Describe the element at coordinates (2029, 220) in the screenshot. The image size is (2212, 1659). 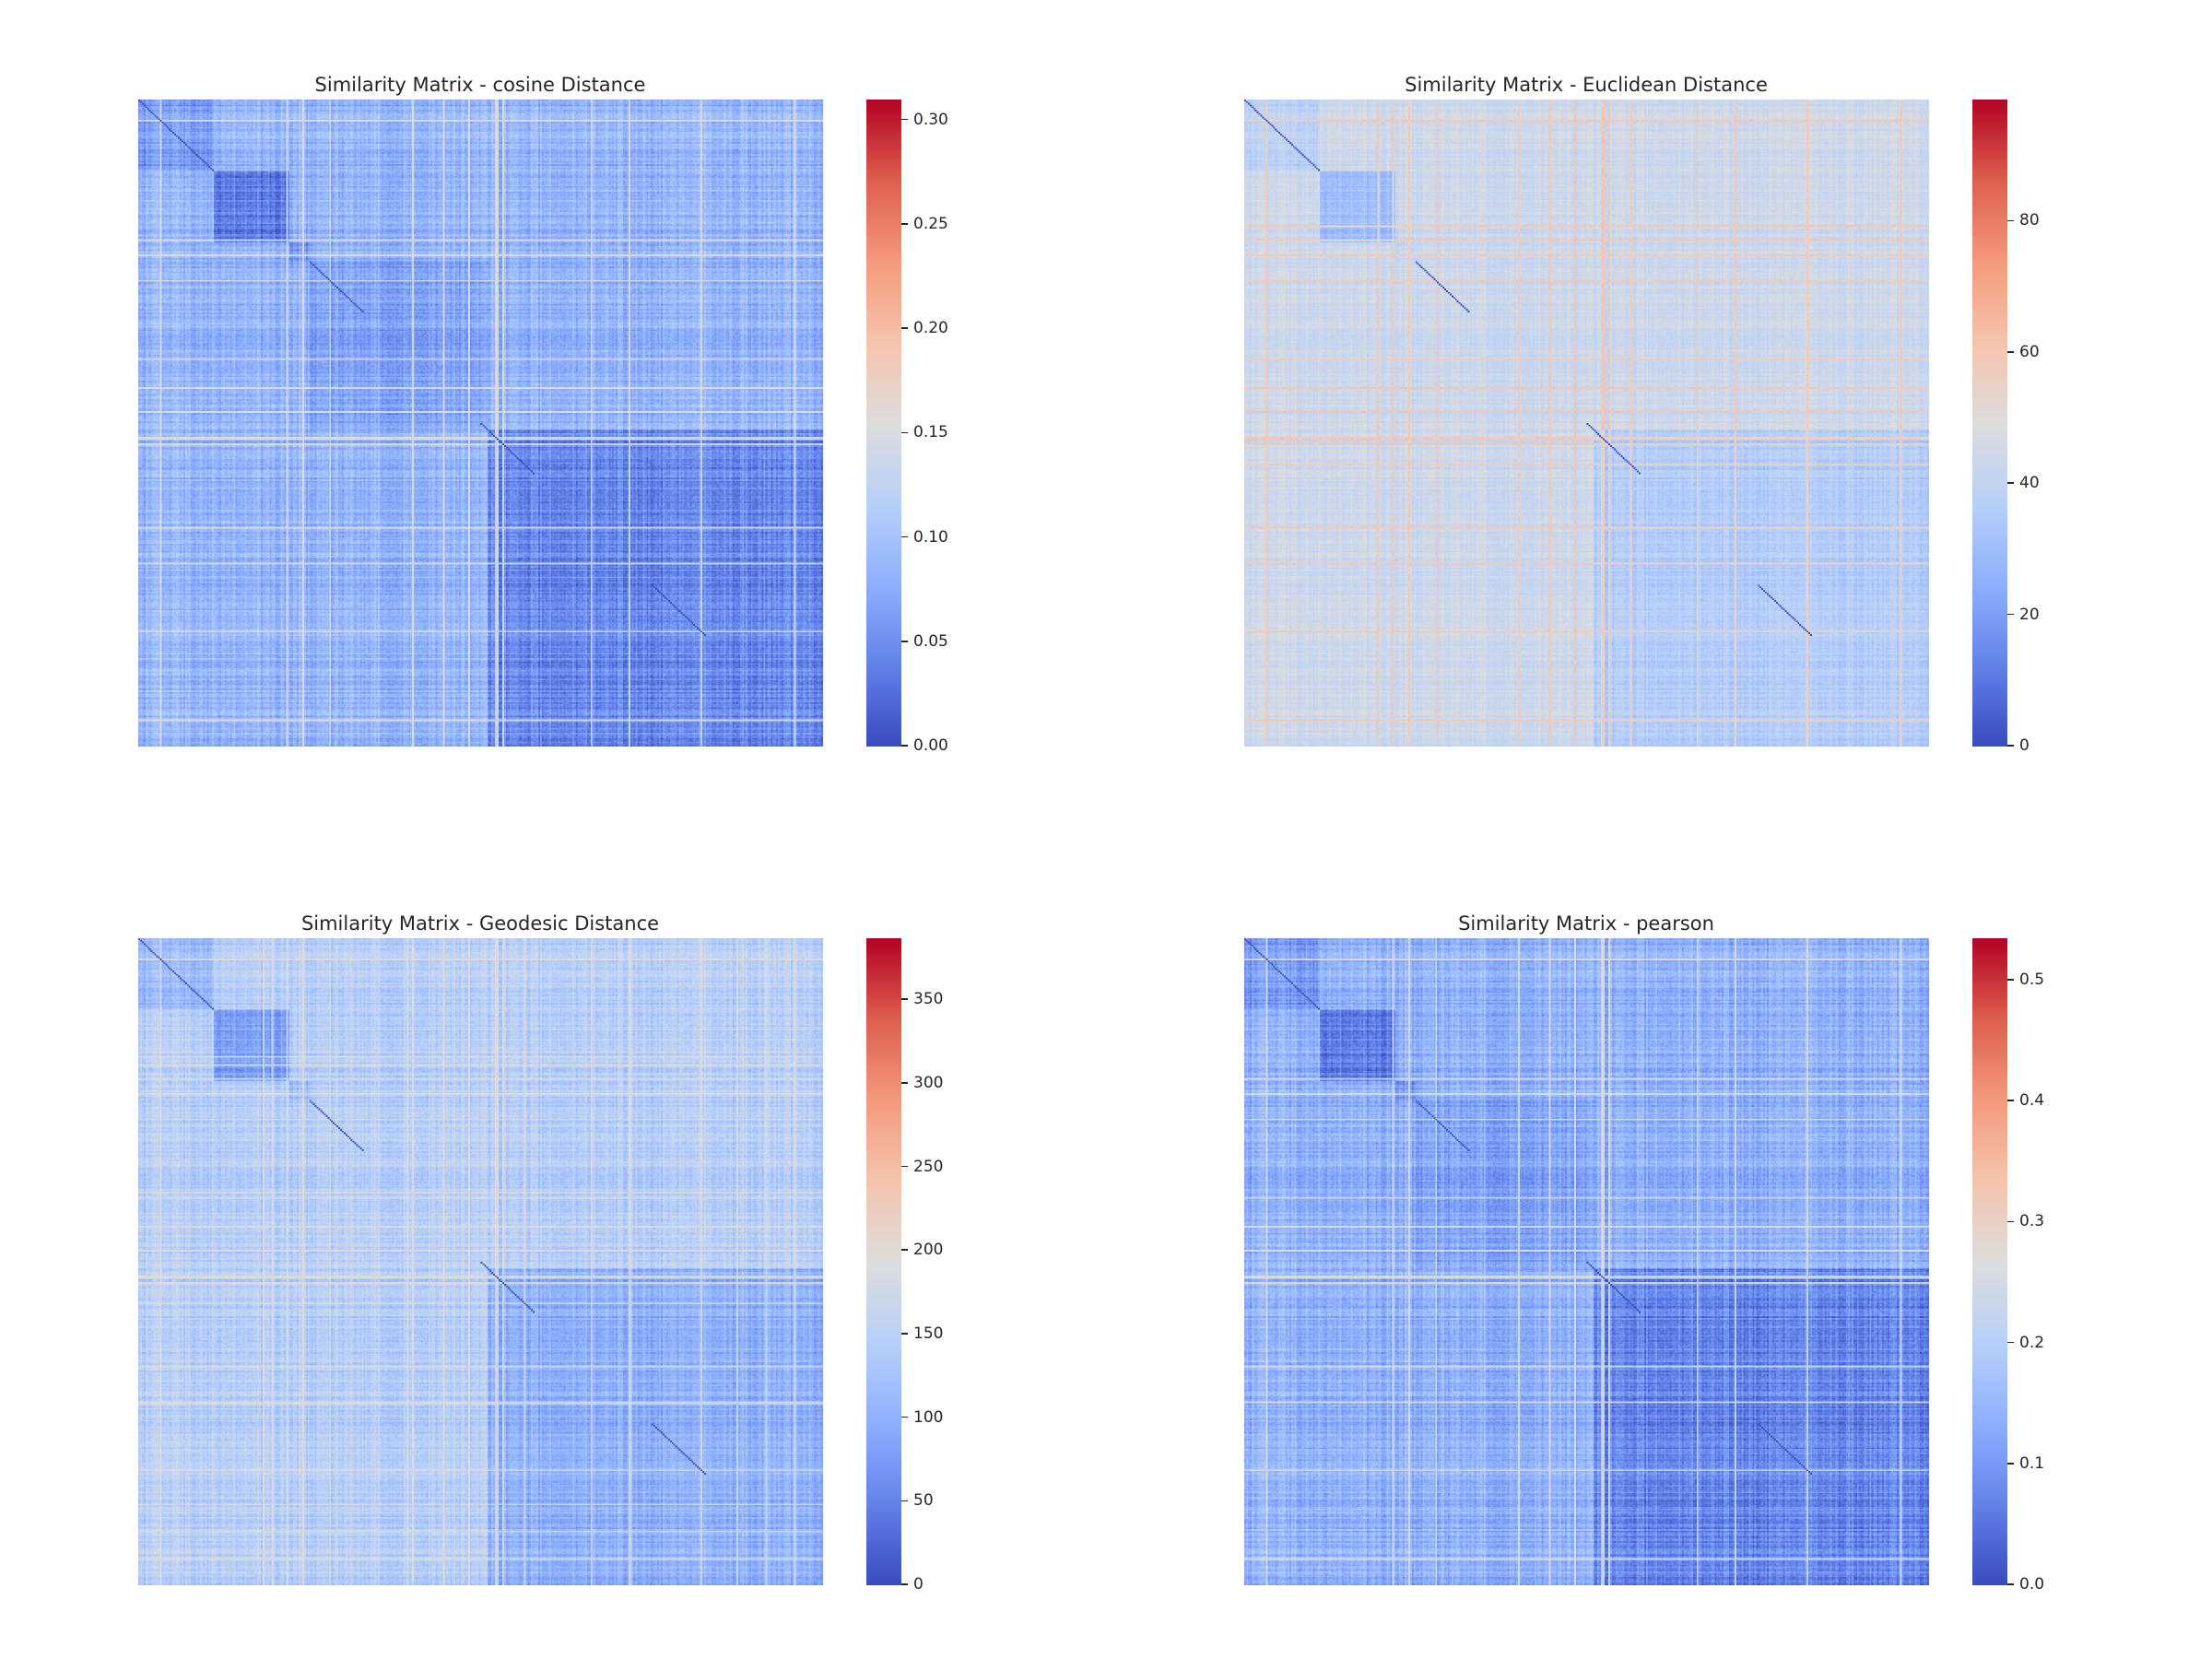
I see `tick-text: 80` at that location.